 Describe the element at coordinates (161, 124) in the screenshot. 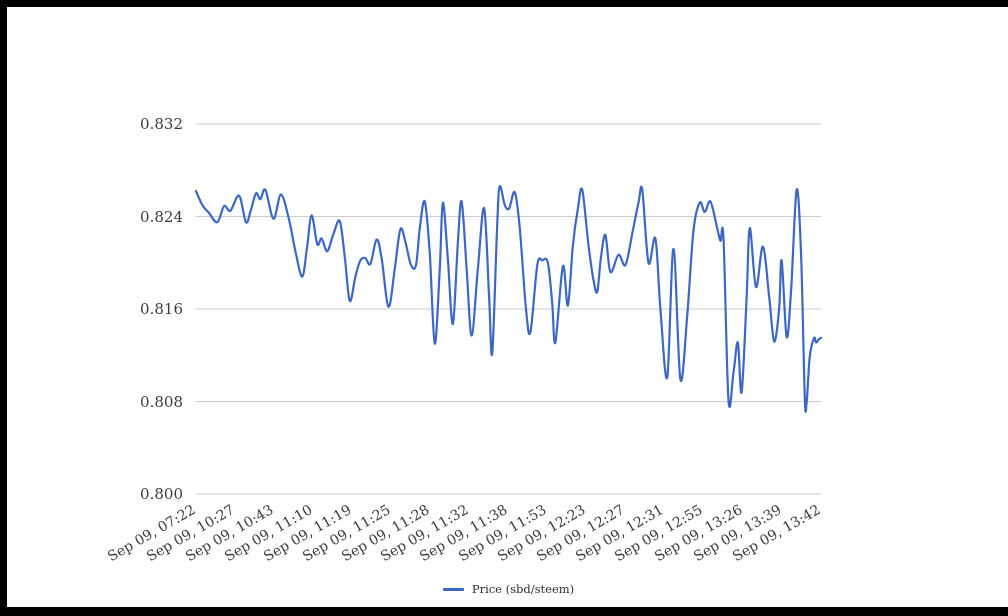

I see `y-tick-label: 0.832` at that location.